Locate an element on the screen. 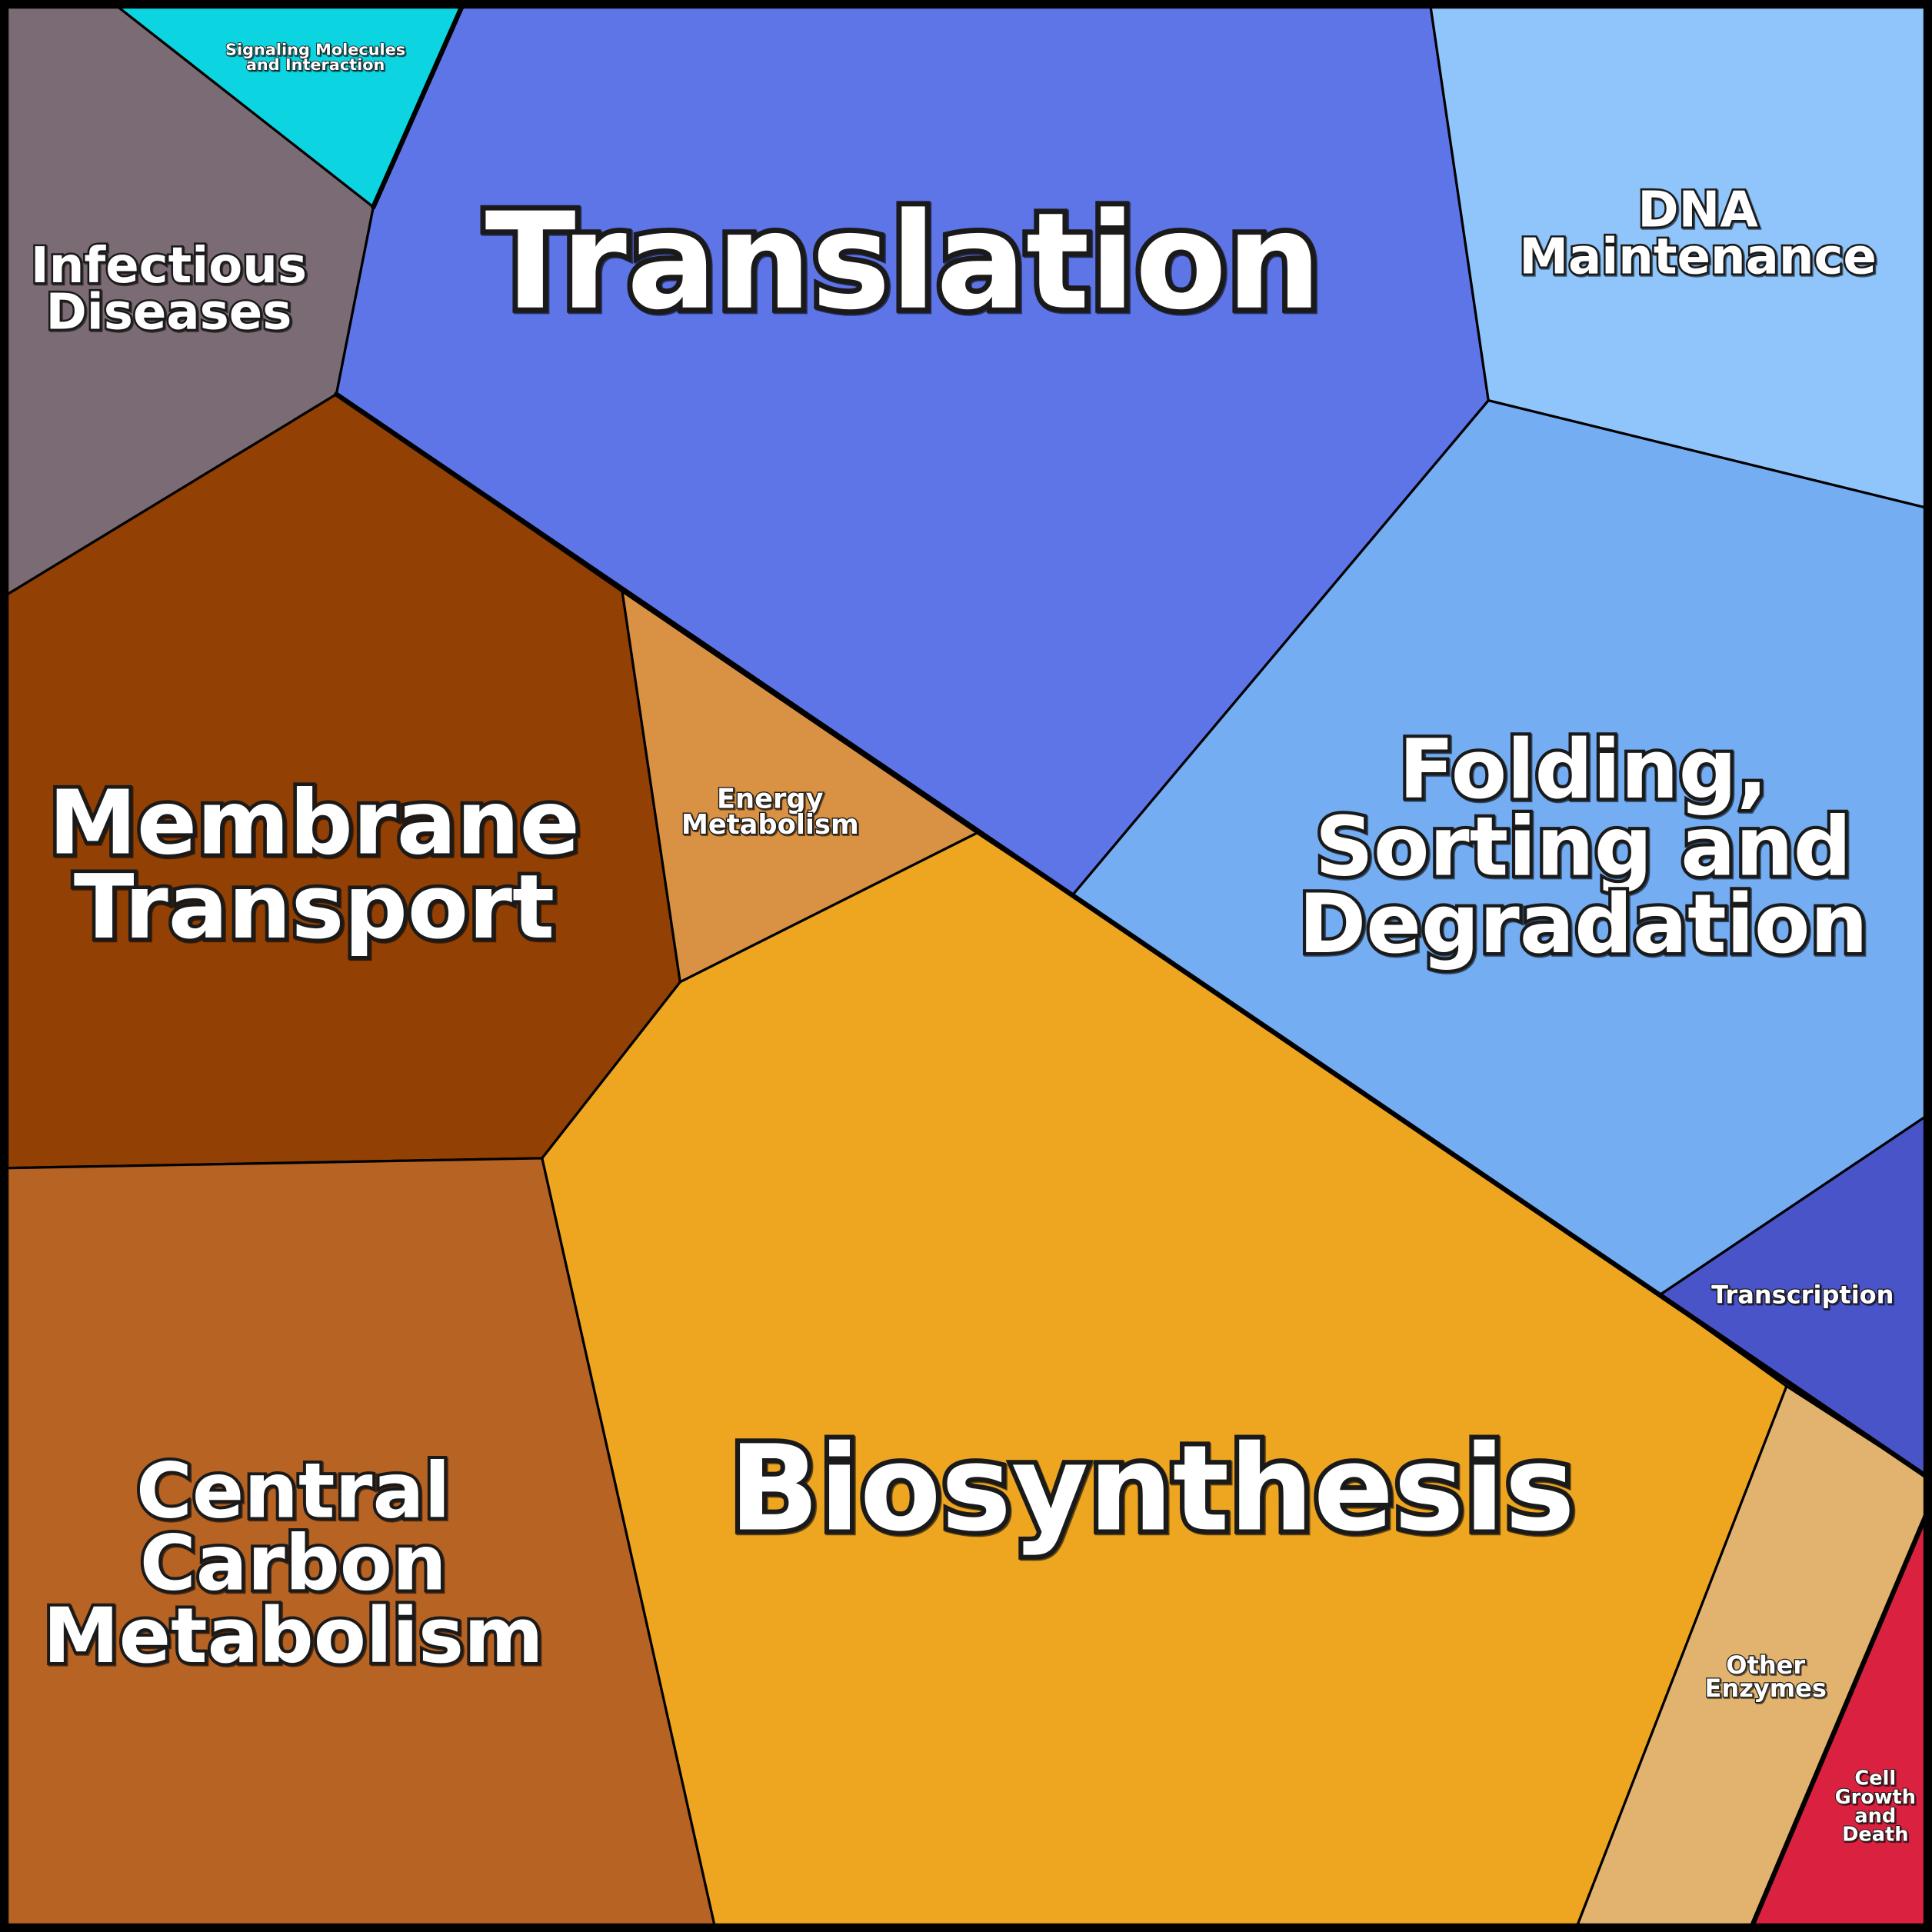  label: Biosynthesis is located at coordinates (1152, 1488).